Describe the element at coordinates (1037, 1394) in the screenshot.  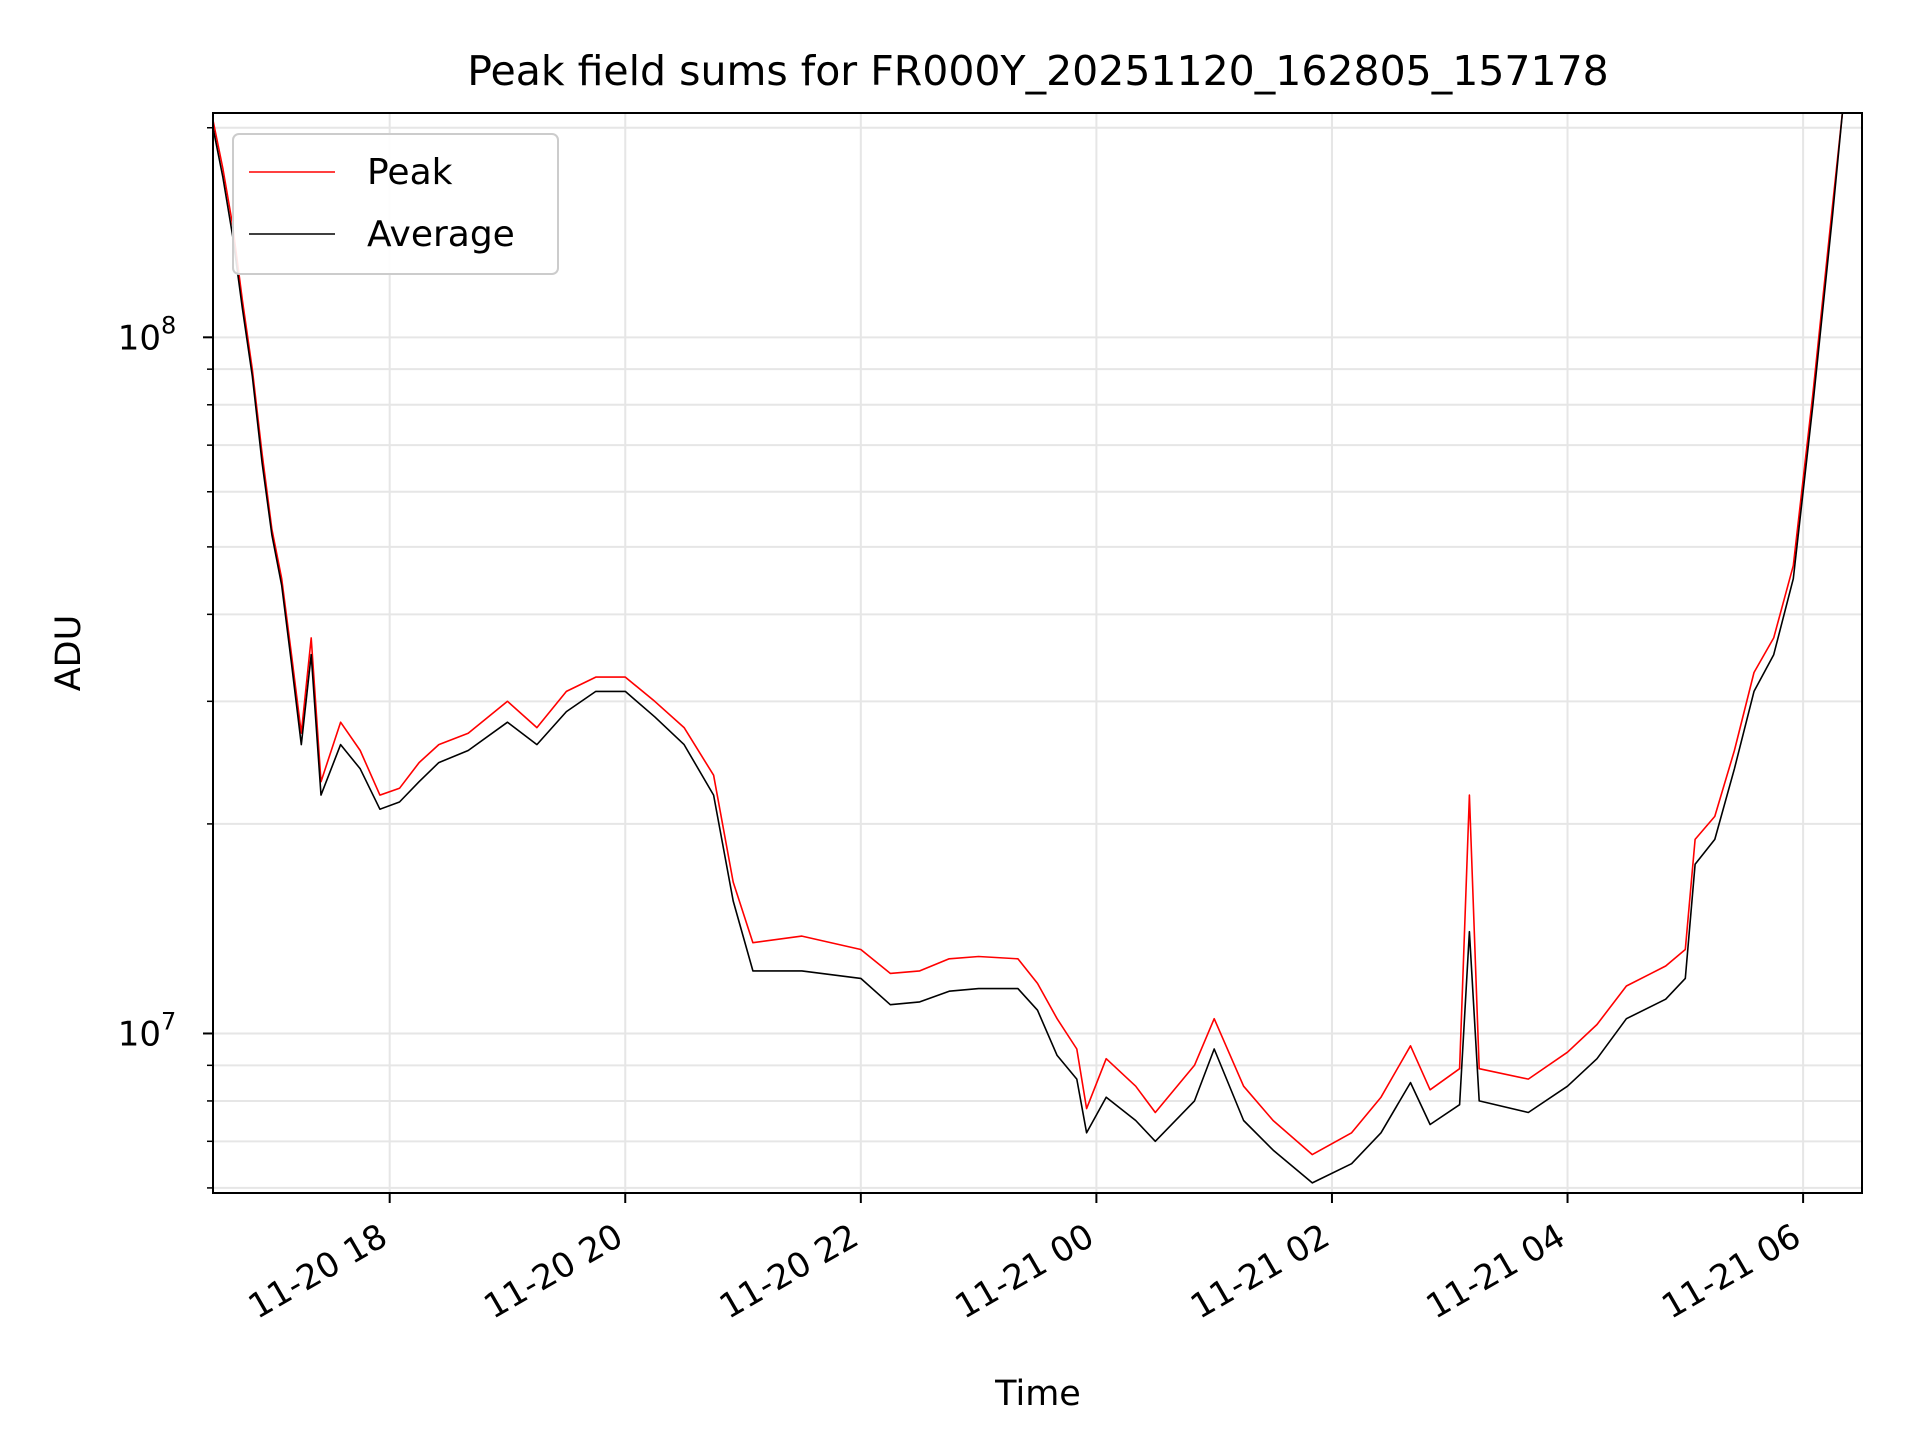
I see `x-axis-label: Time` at that location.